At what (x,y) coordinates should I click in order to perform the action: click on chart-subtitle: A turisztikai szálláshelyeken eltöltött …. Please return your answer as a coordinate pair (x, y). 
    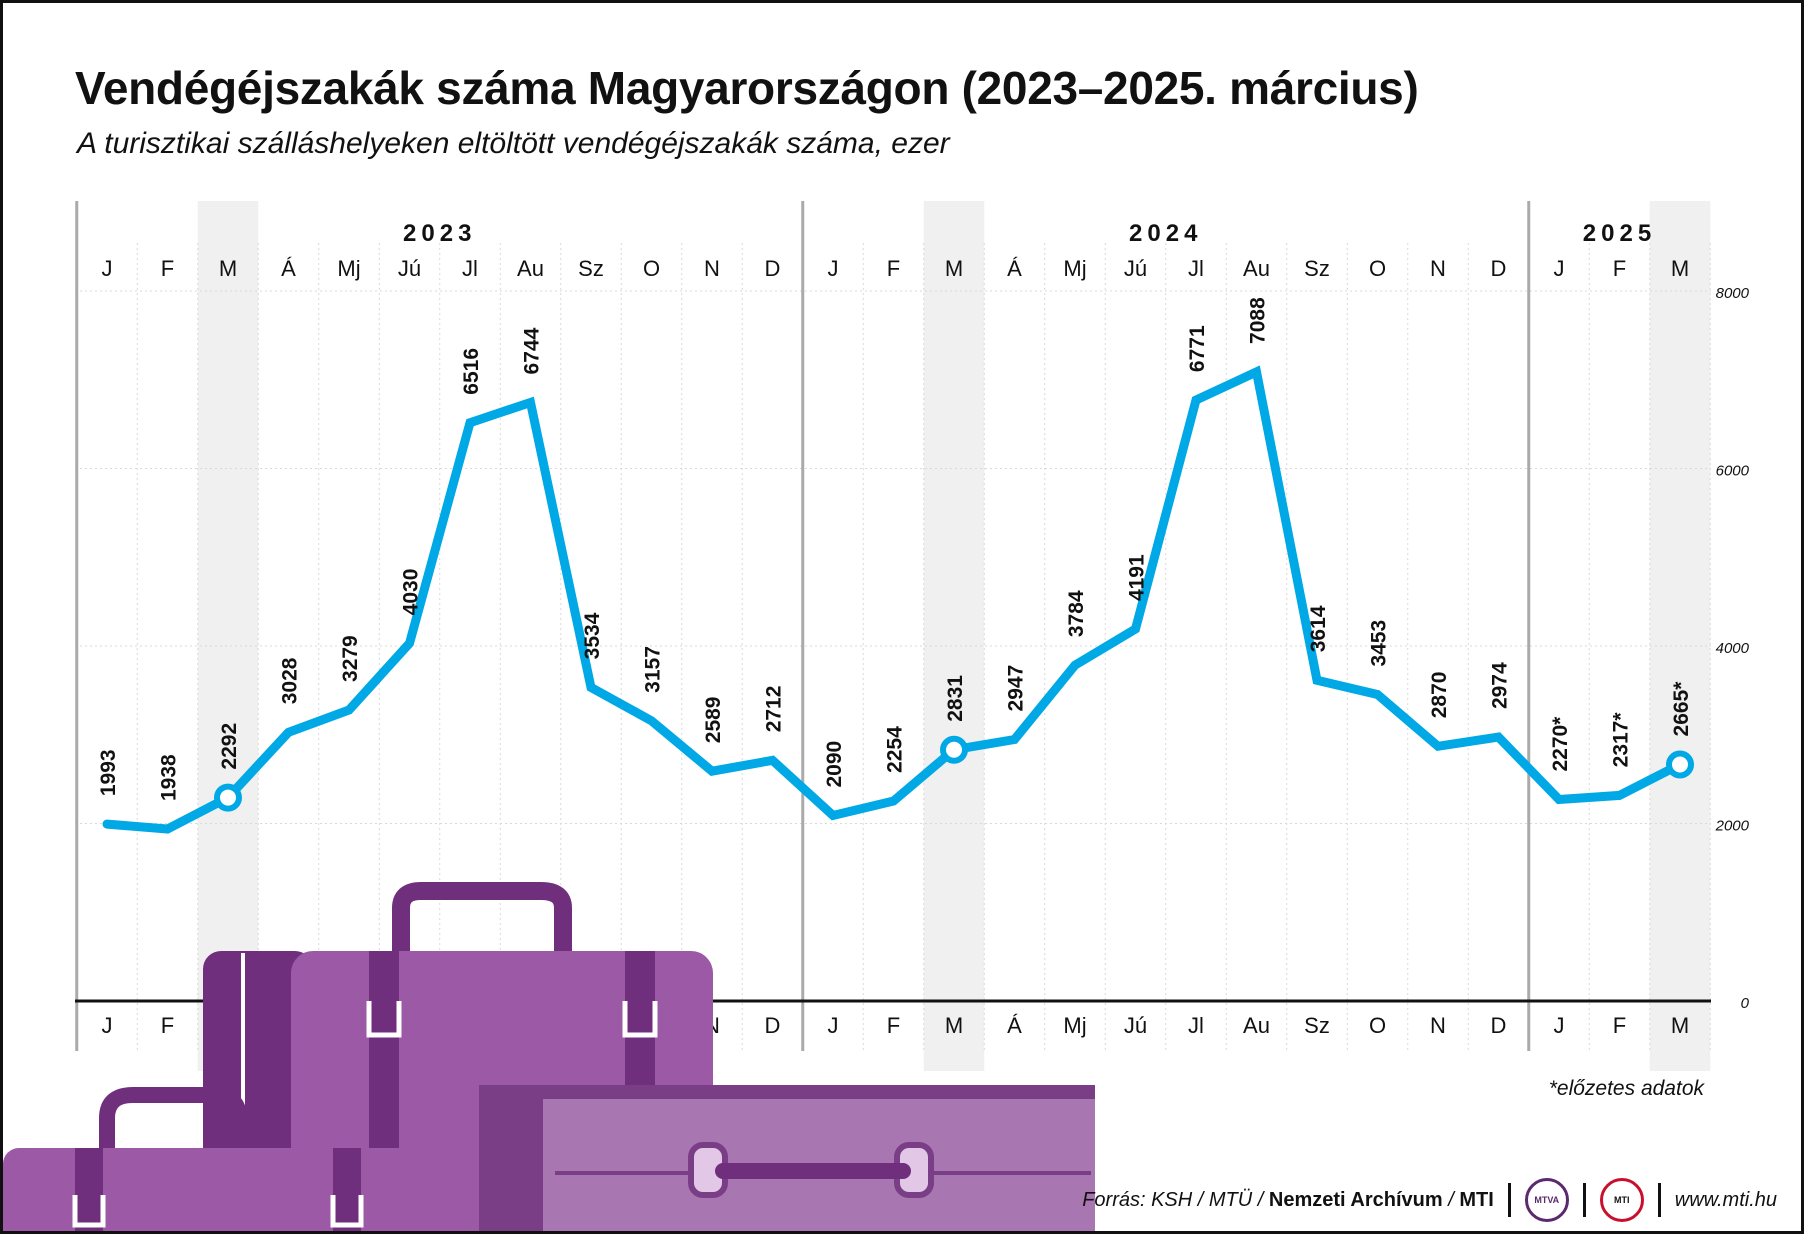
    Looking at the image, I should click on (513, 143).